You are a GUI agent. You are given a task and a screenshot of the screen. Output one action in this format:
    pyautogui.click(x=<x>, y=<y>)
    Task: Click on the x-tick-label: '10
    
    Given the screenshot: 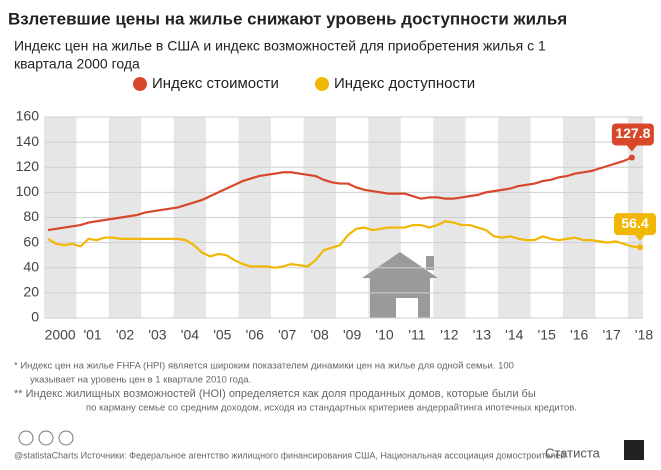 What is the action you would take?
    pyautogui.click(x=384, y=335)
    